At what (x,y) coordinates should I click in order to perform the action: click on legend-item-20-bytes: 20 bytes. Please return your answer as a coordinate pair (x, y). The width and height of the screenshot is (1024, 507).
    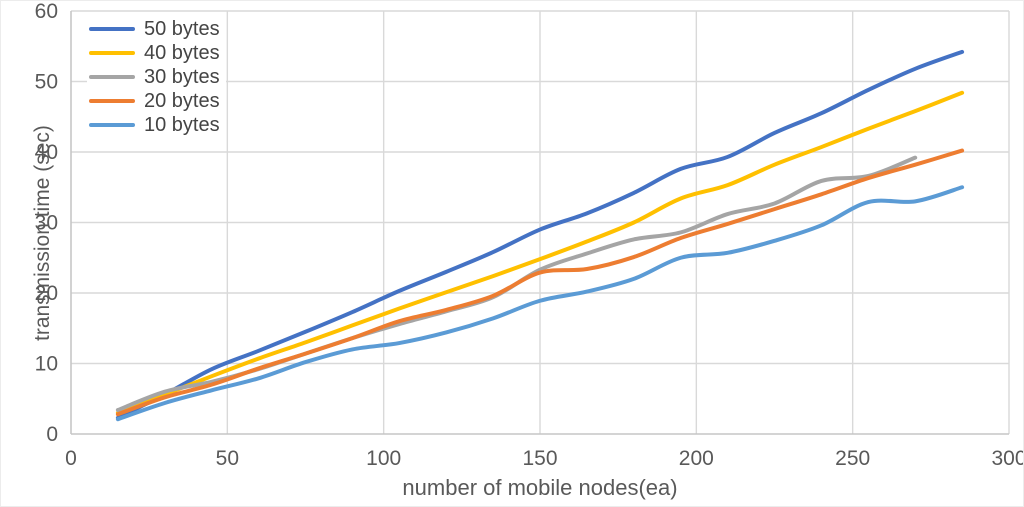
    Looking at the image, I should click on (154, 101).